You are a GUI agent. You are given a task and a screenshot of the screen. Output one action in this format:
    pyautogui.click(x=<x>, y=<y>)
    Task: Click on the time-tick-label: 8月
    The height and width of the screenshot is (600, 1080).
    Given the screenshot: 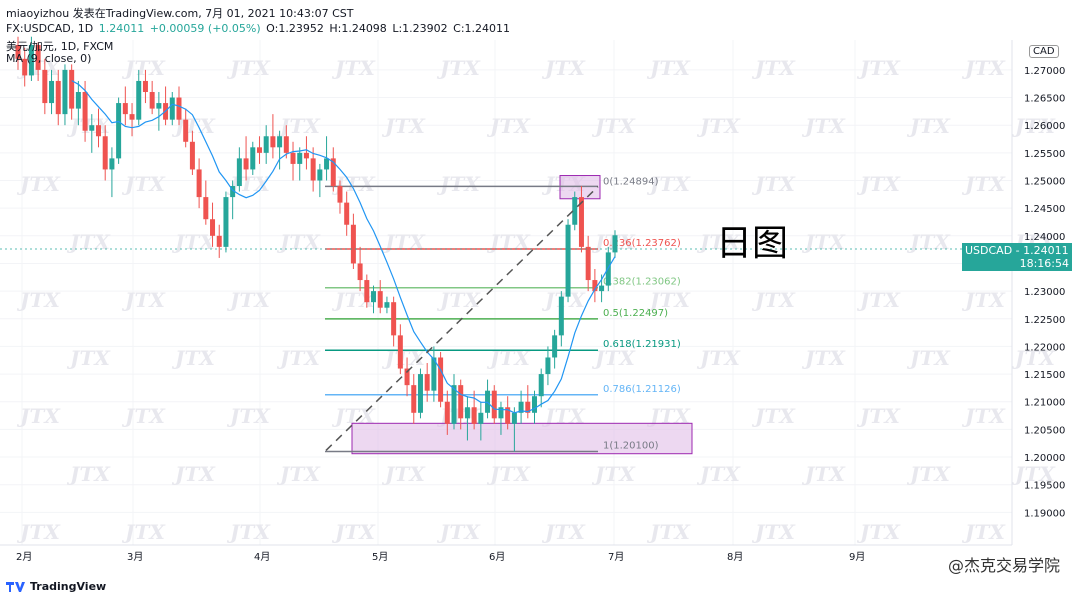 What is the action you would take?
    pyautogui.click(x=735, y=557)
    